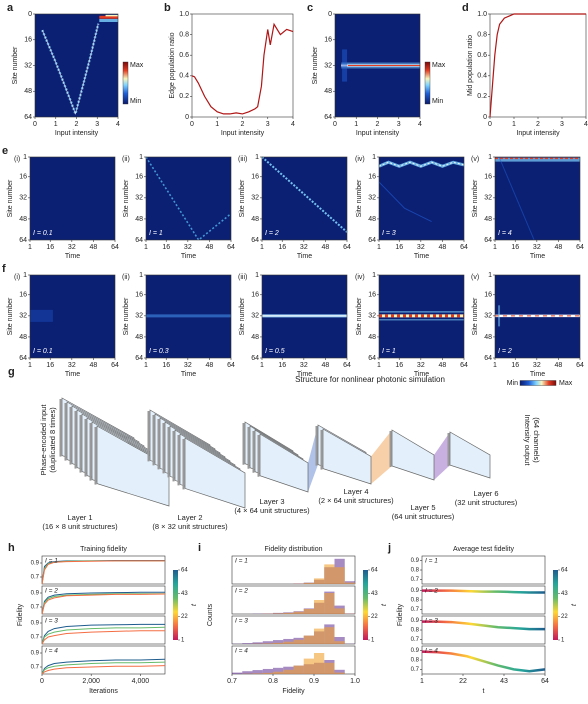 This screenshot has width=588, height=704. What do you see at coordinates (485, 493) in the screenshot?
I see `layer-name: Layer 6` at bounding box center [485, 493].